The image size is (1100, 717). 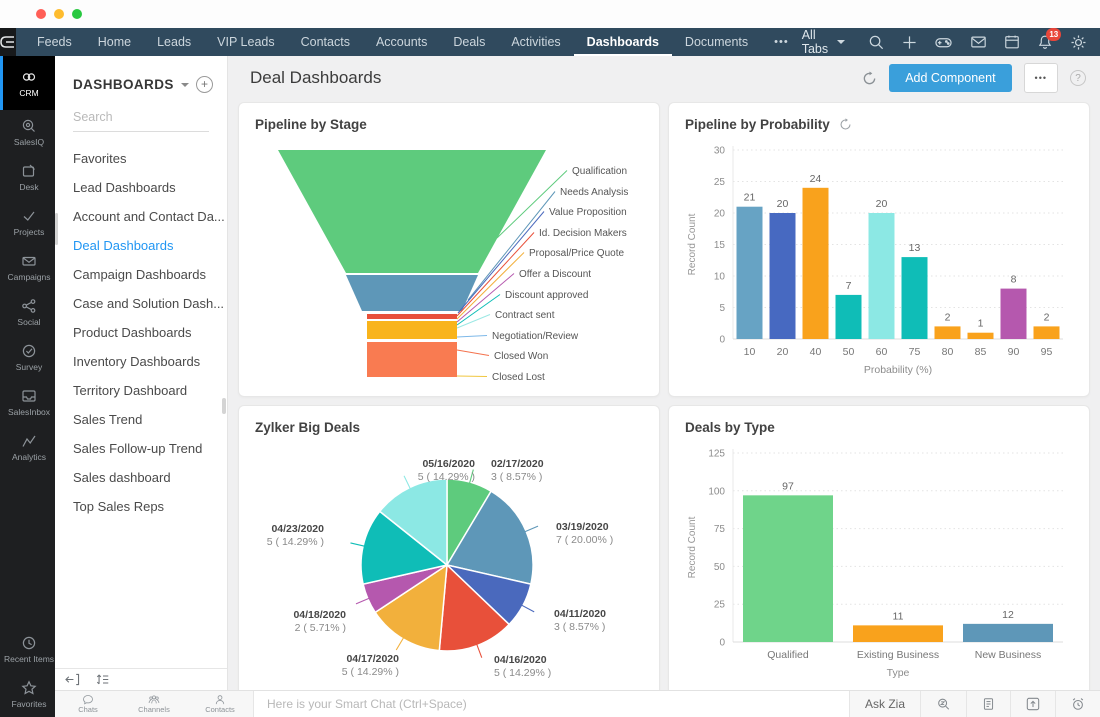 I want to click on import-icon, so click(x=1032, y=704).